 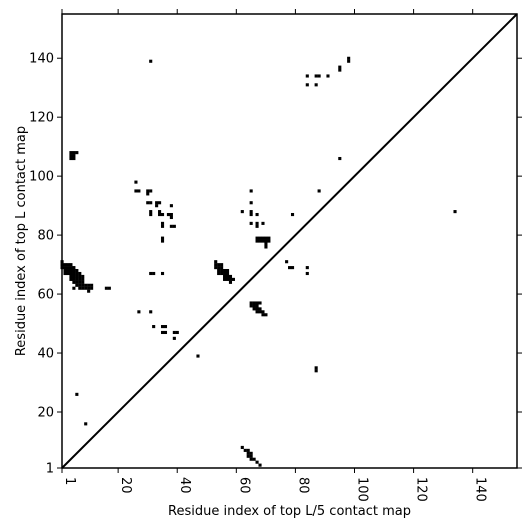 What do you see at coordinates (50, 469) in the screenshot?
I see `y-tick-label: 1` at bounding box center [50, 469].